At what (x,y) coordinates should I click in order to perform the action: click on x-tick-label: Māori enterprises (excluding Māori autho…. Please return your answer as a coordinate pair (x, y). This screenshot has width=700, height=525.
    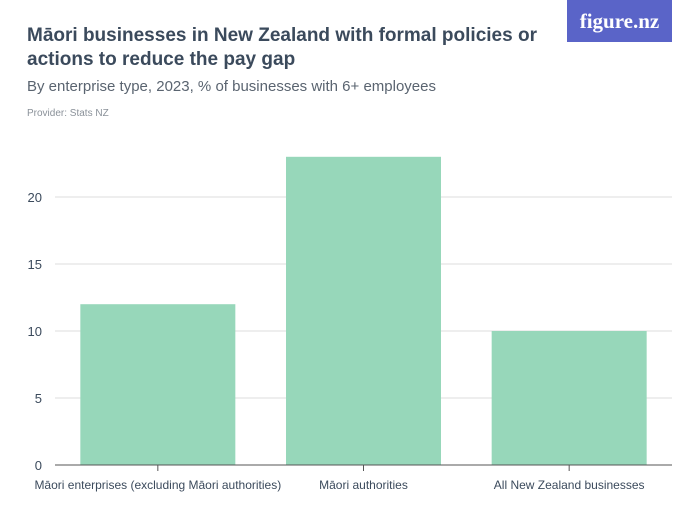
    Looking at the image, I should click on (157, 485).